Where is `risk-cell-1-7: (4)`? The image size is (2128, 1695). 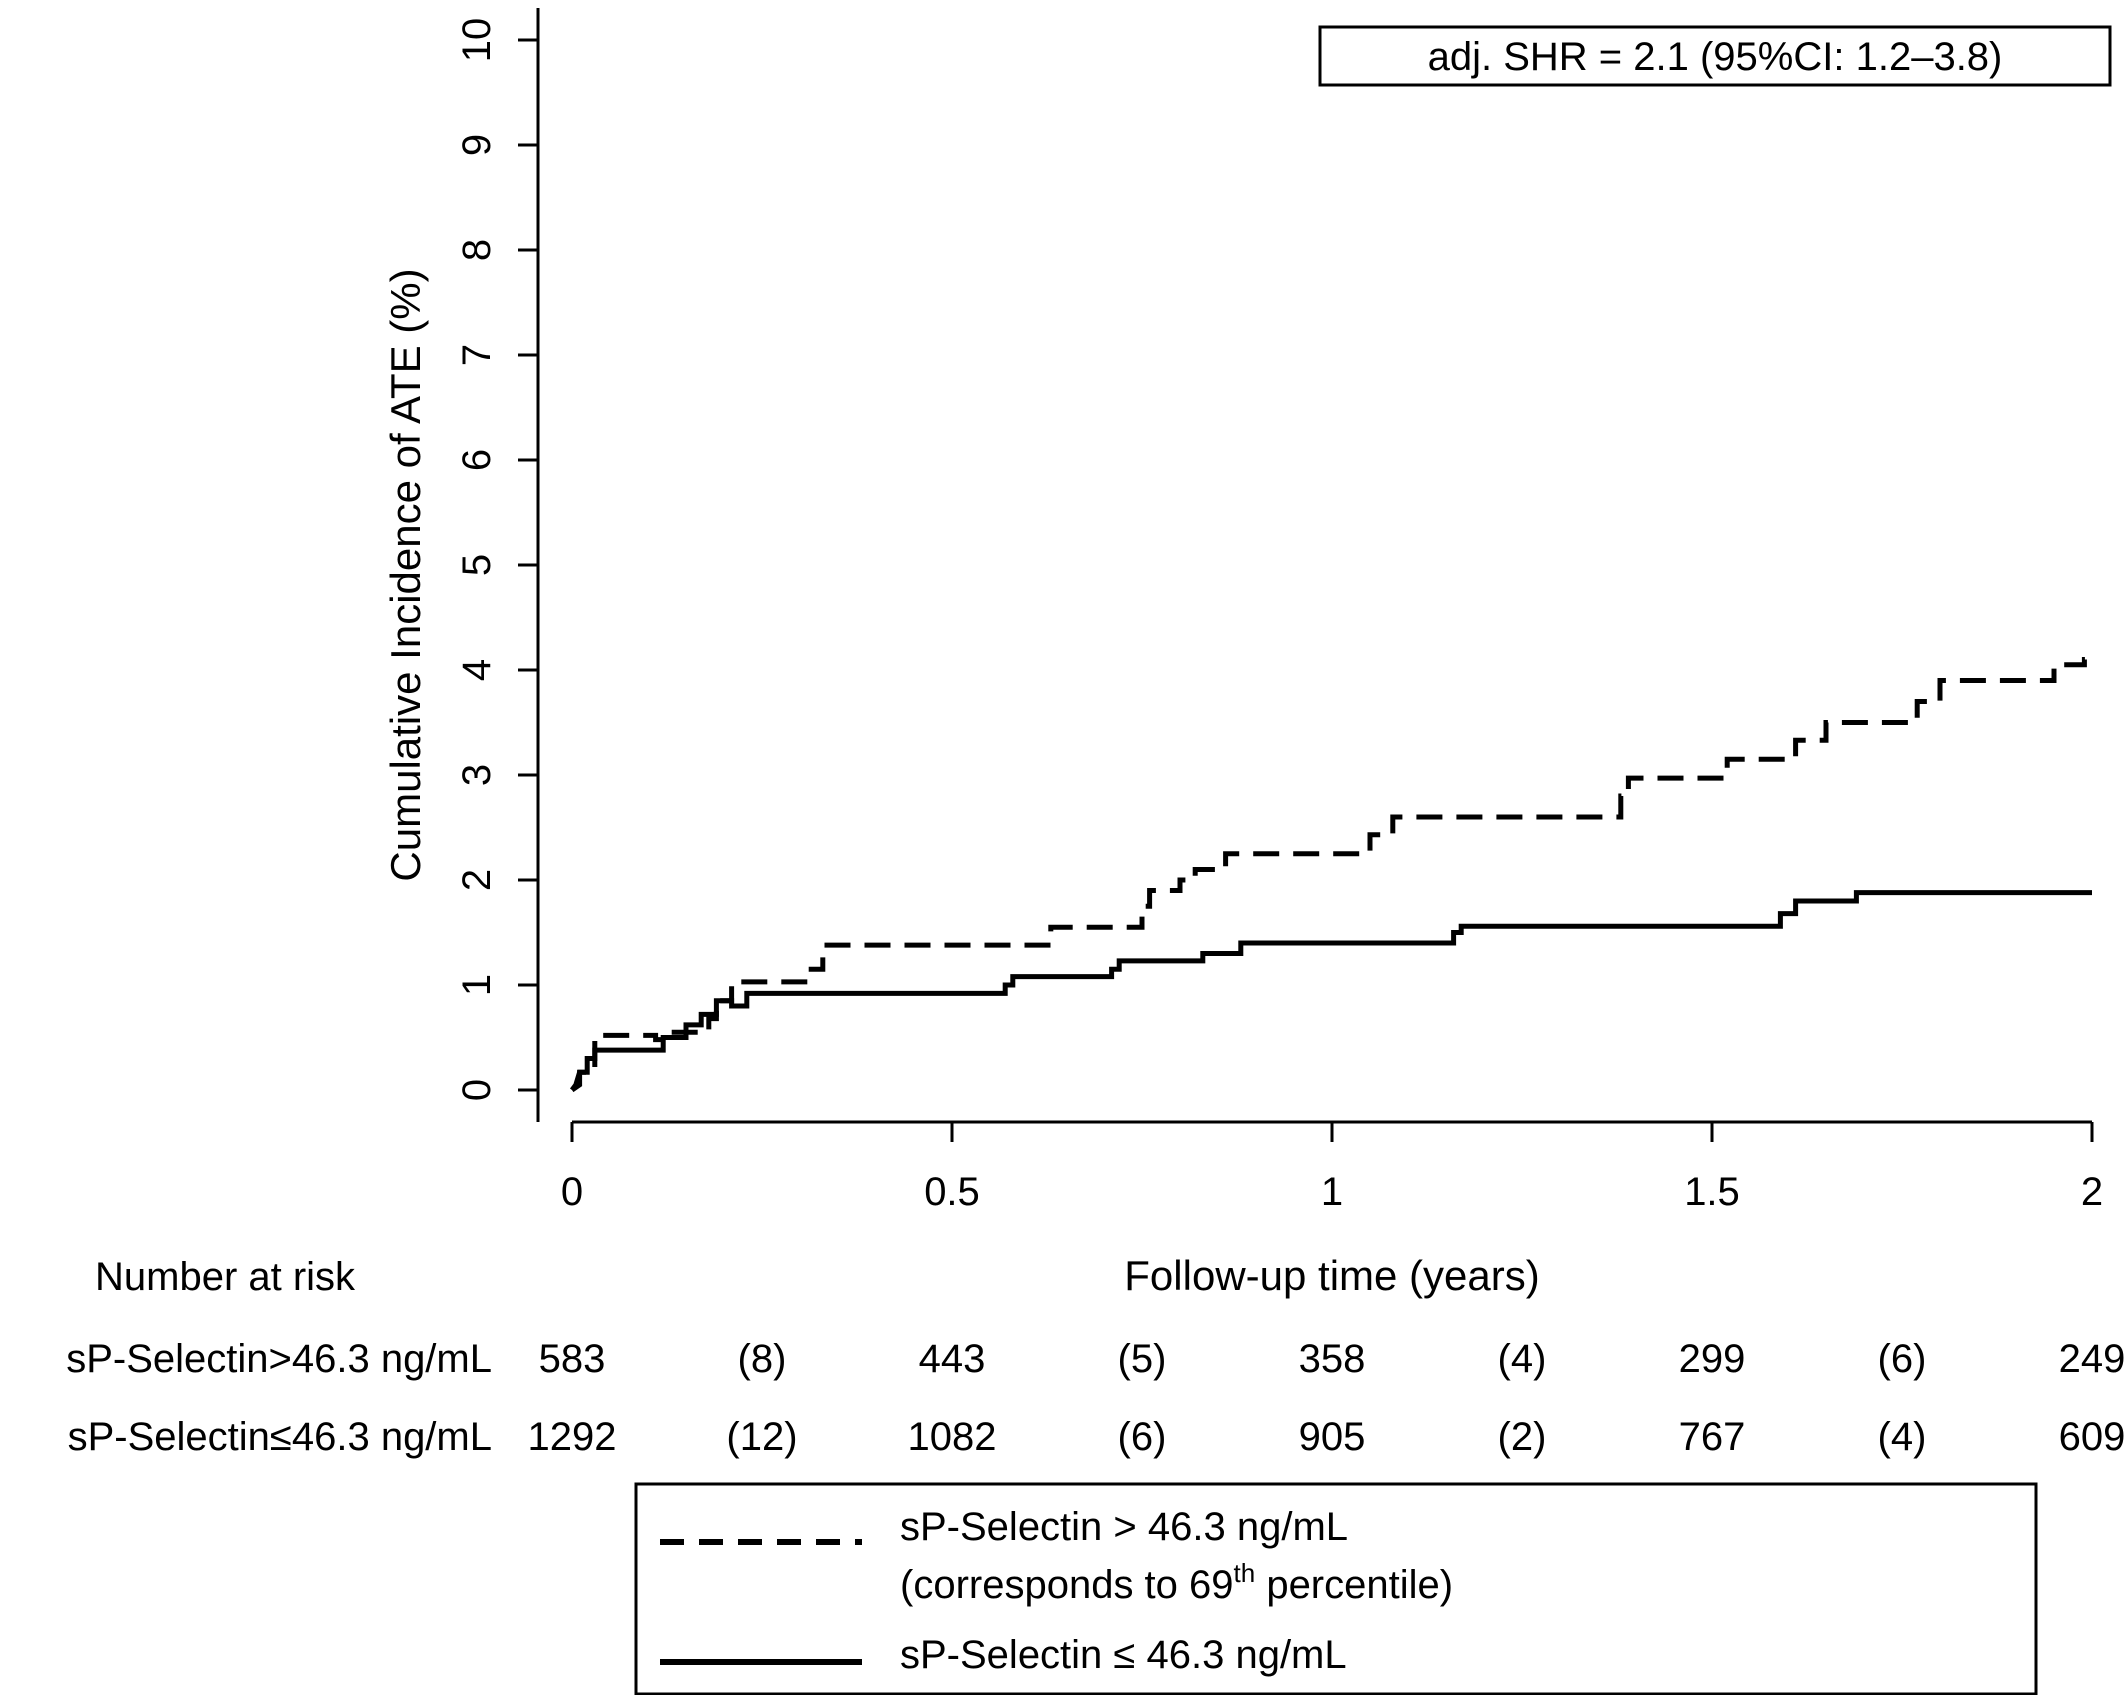
risk-cell-1-7: (4) is located at coordinates (1902, 1437).